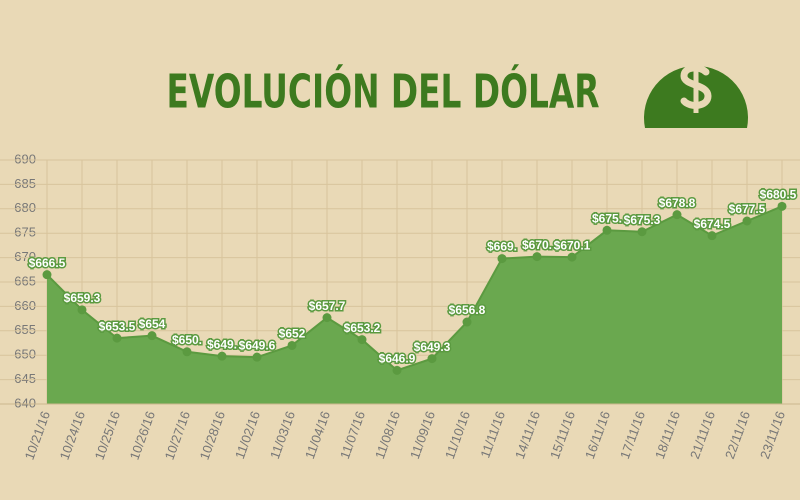  I want to click on data-label: $674.5, so click(712, 224).